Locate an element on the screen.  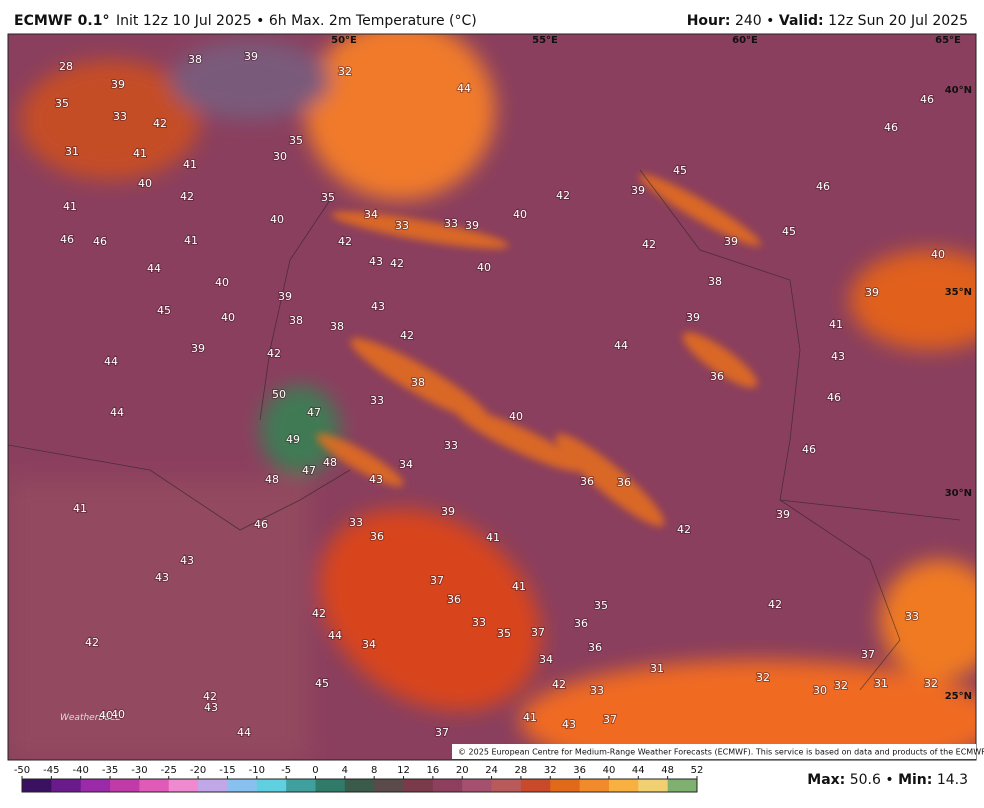
latitude-label: 25°N is located at coordinates (958, 696).